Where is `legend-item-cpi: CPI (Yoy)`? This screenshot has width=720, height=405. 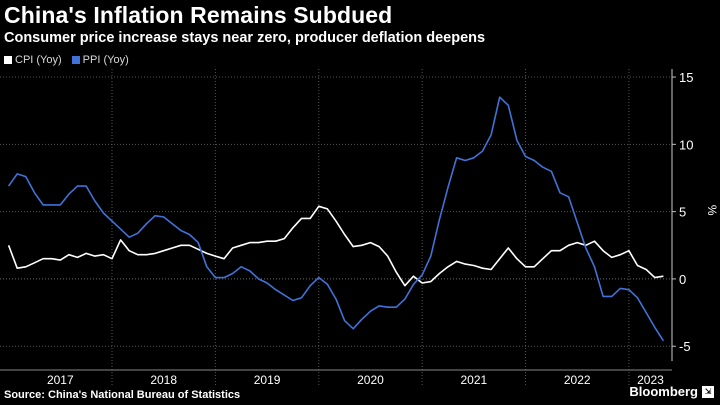 legend-item-cpi: CPI (Yoy) is located at coordinates (33, 60).